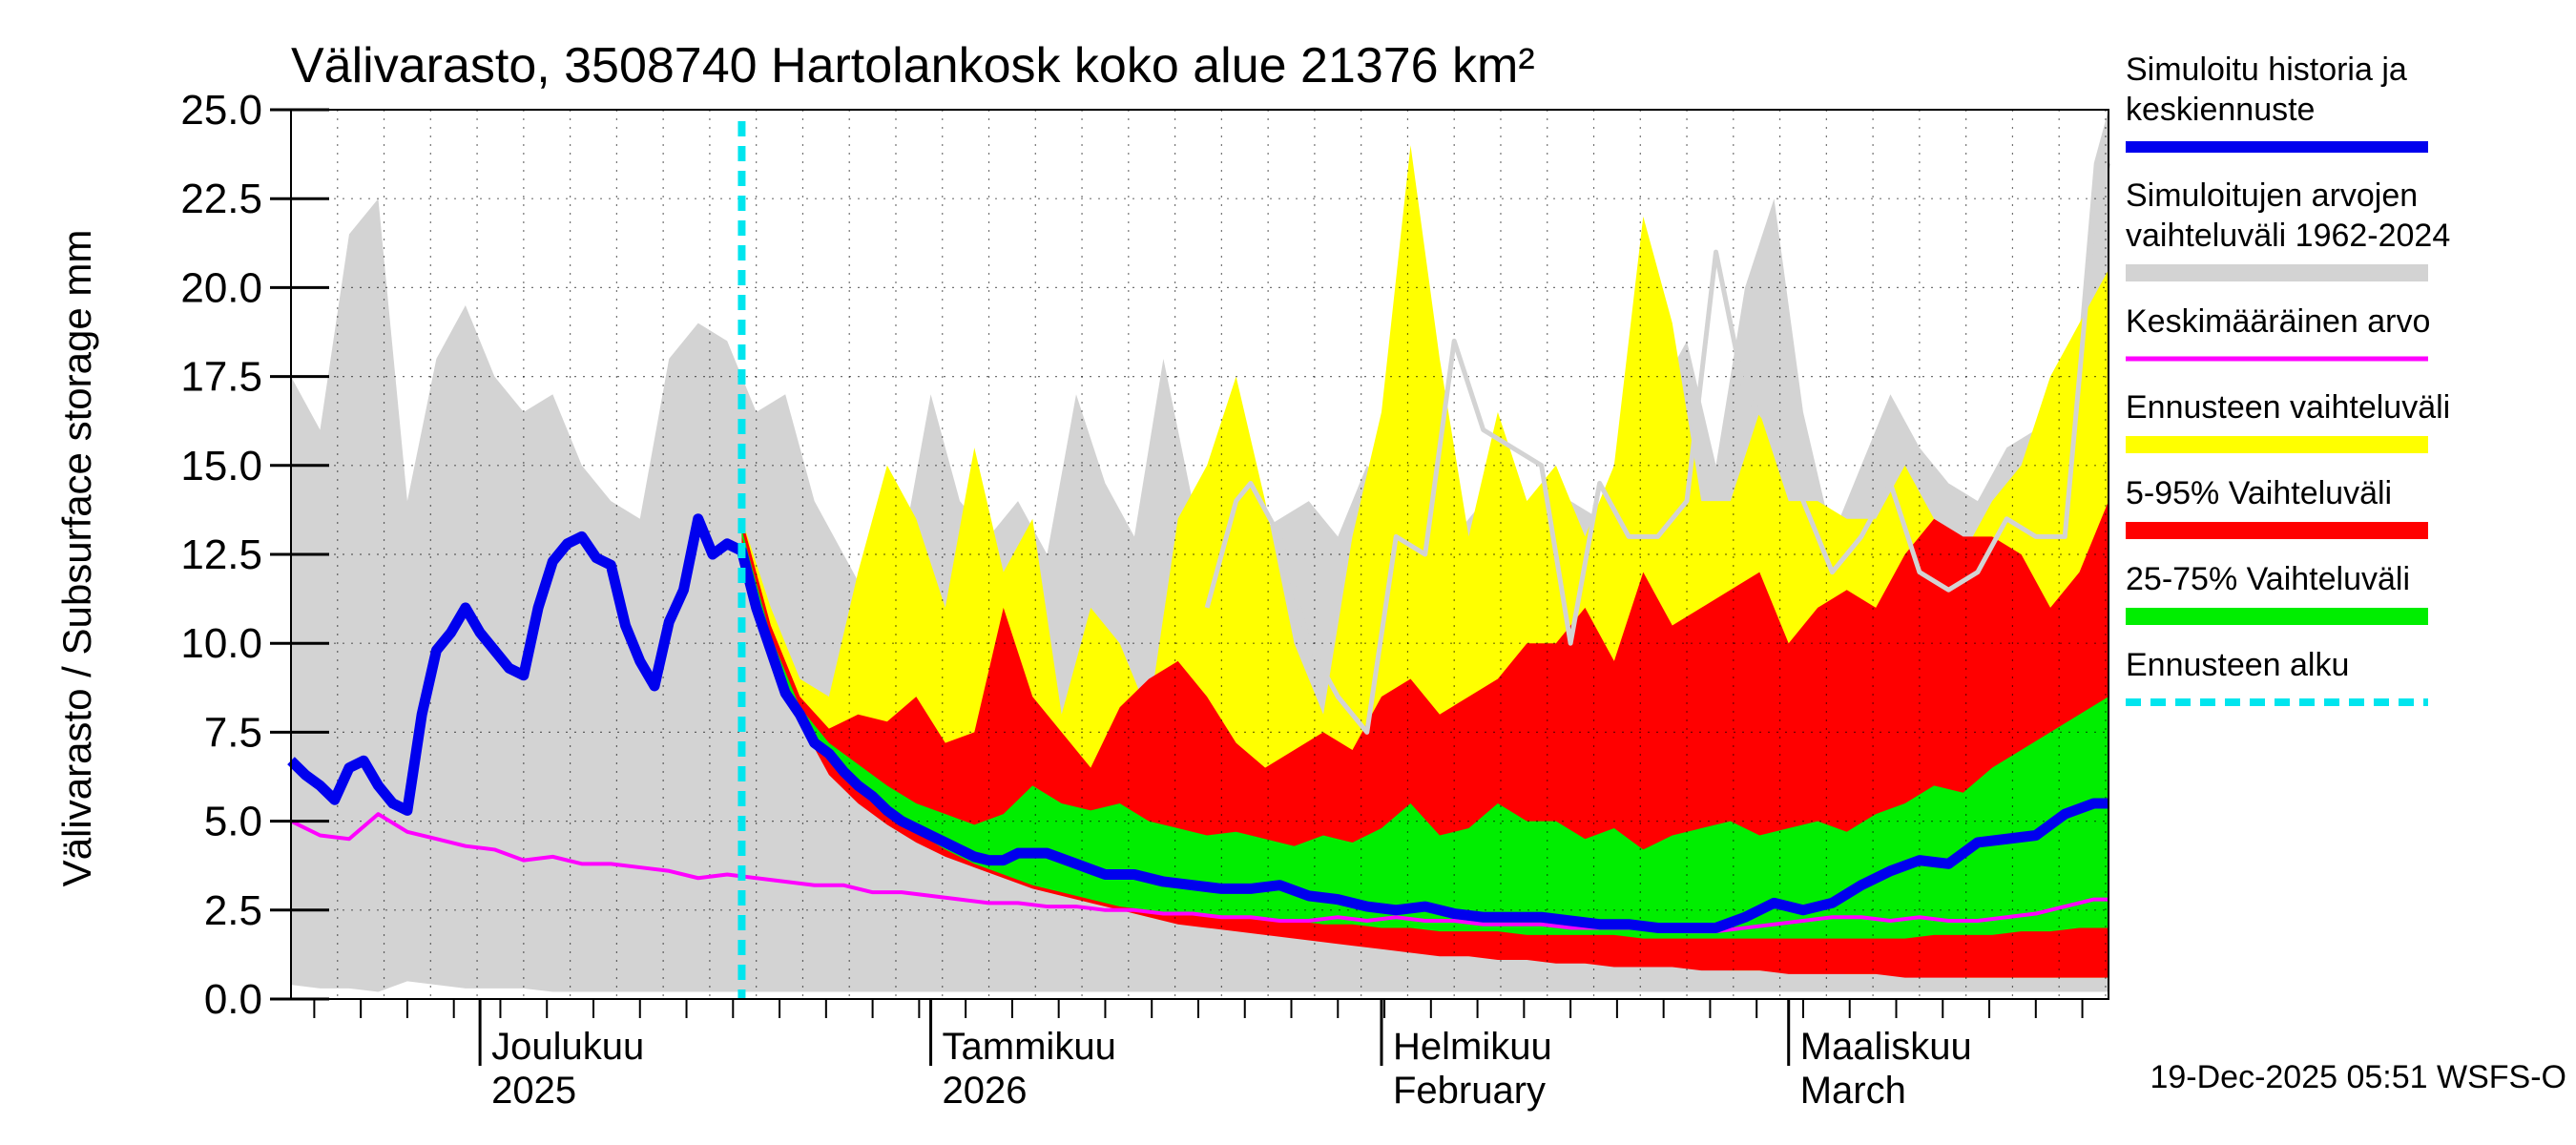 This screenshot has height=1145, width=2576. What do you see at coordinates (1469, 1091) in the screenshot?
I see `month-year-label: February` at bounding box center [1469, 1091].